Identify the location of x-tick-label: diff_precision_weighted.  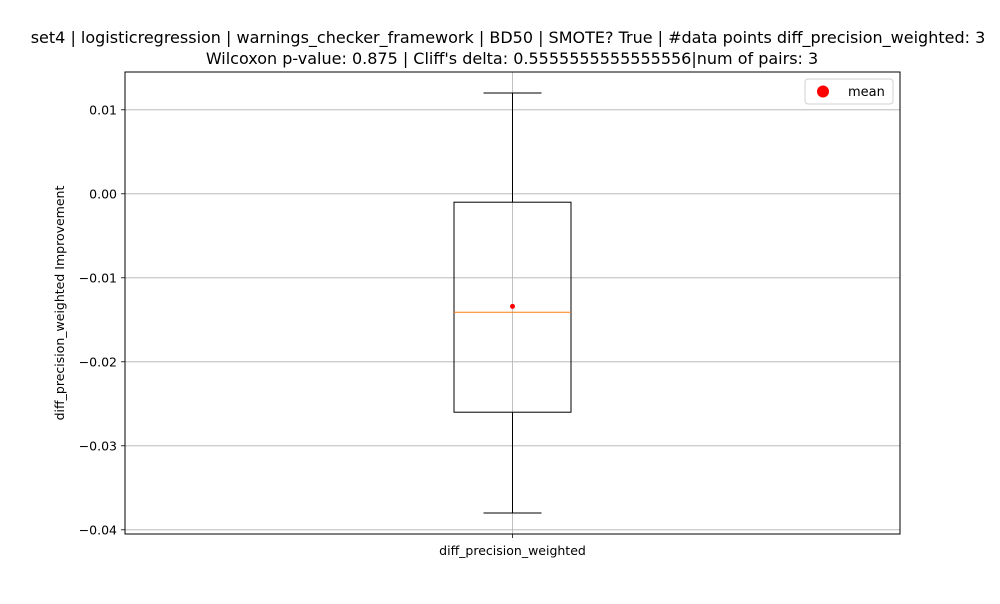
(512, 550).